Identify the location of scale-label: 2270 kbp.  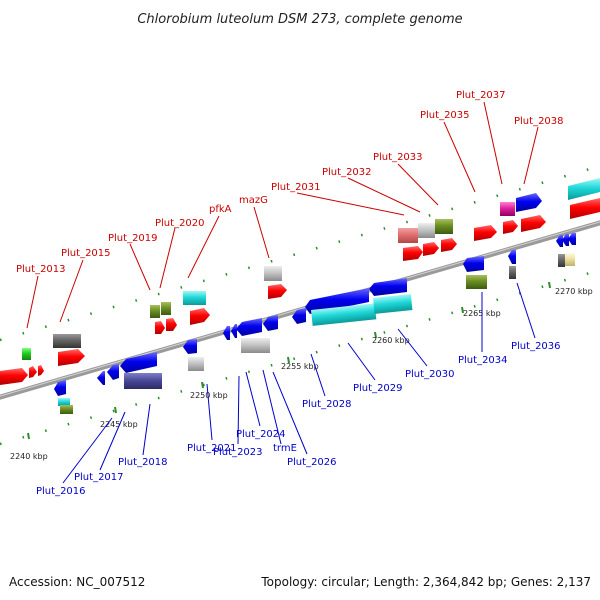
(574, 291).